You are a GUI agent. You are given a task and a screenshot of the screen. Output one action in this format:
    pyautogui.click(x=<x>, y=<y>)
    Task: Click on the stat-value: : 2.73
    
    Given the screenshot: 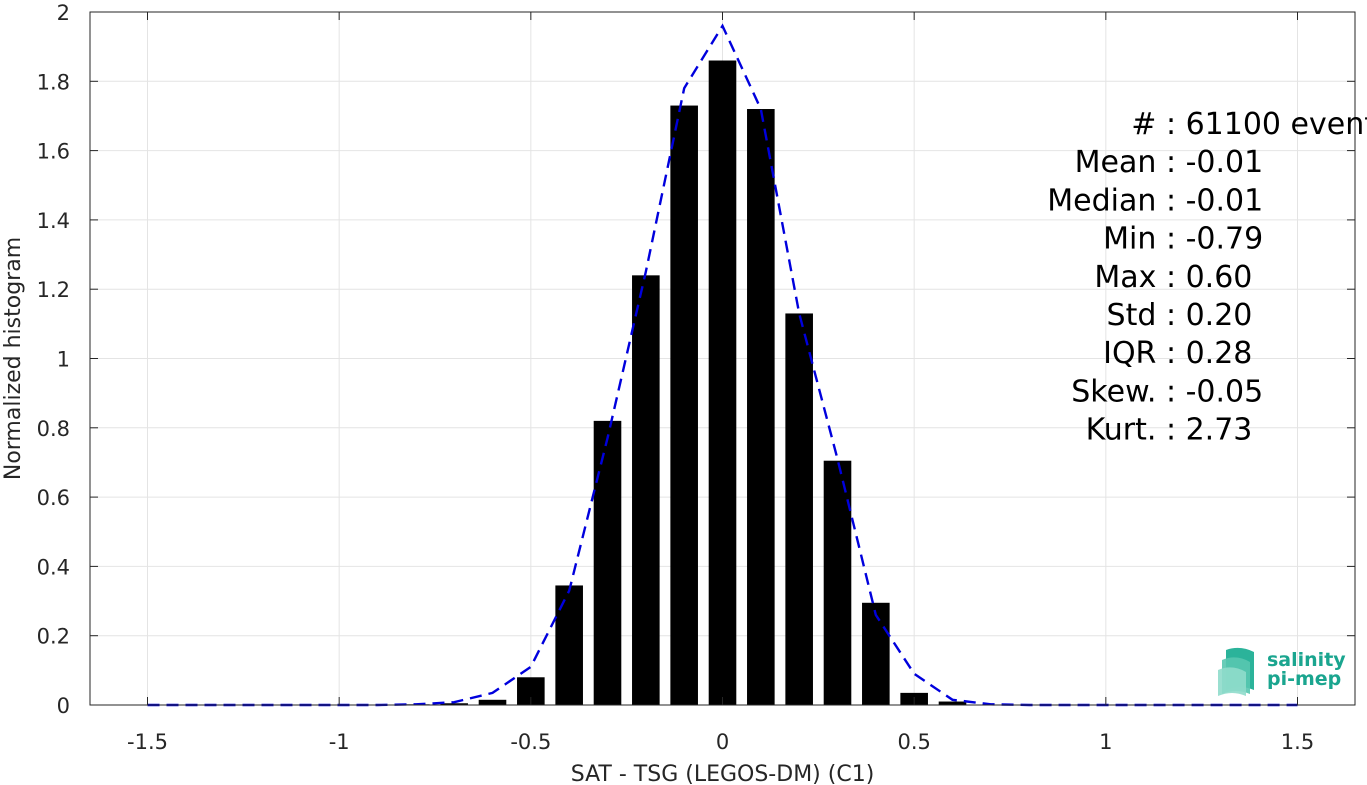 What is the action you would take?
    pyautogui.click(x=1209, y=430)
    